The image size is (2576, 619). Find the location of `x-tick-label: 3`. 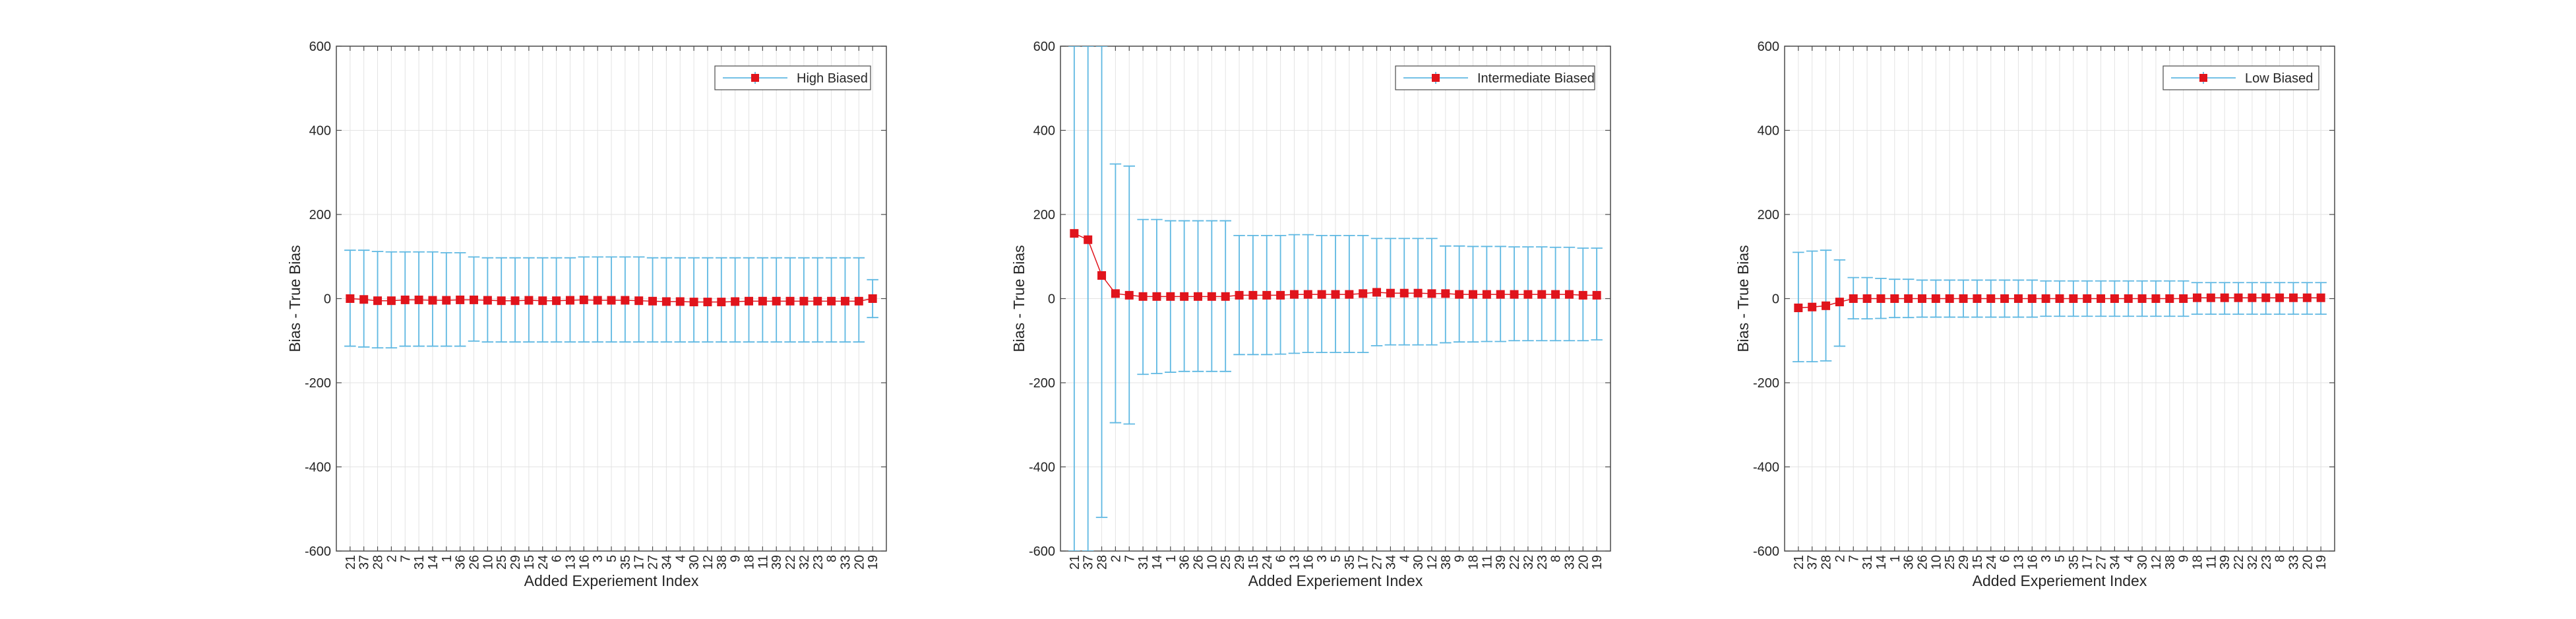

x-tick-label: 3 is located at coordinates (598, 558).